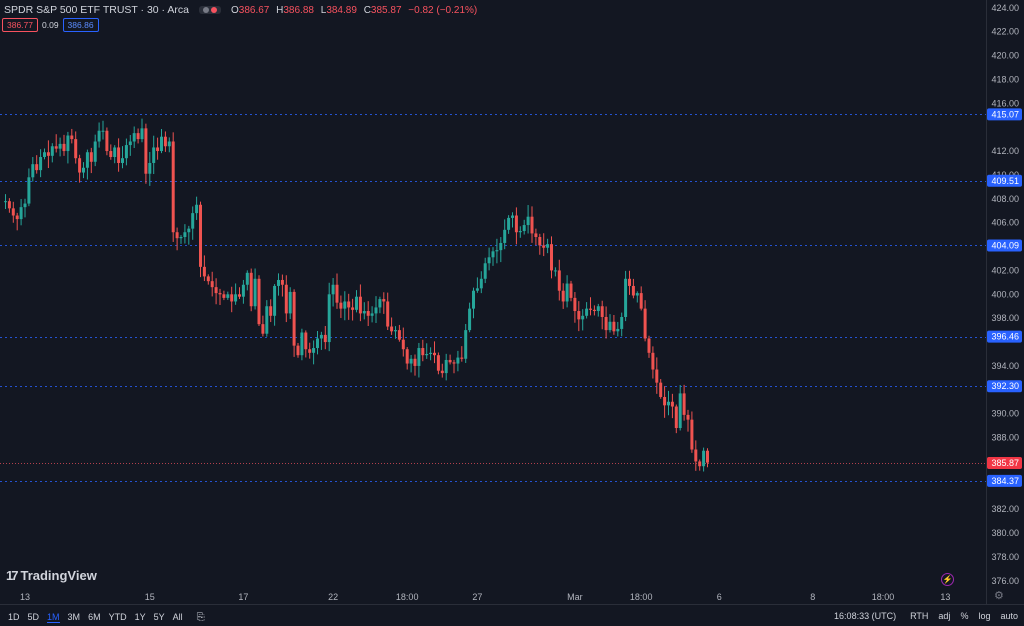 Image resolution: width=1024 pixels, height=626 pixels. I want to click on symbol-title: SPDR S&P 500 ETF TRUST · 30 · Arca, so click(96, 10).